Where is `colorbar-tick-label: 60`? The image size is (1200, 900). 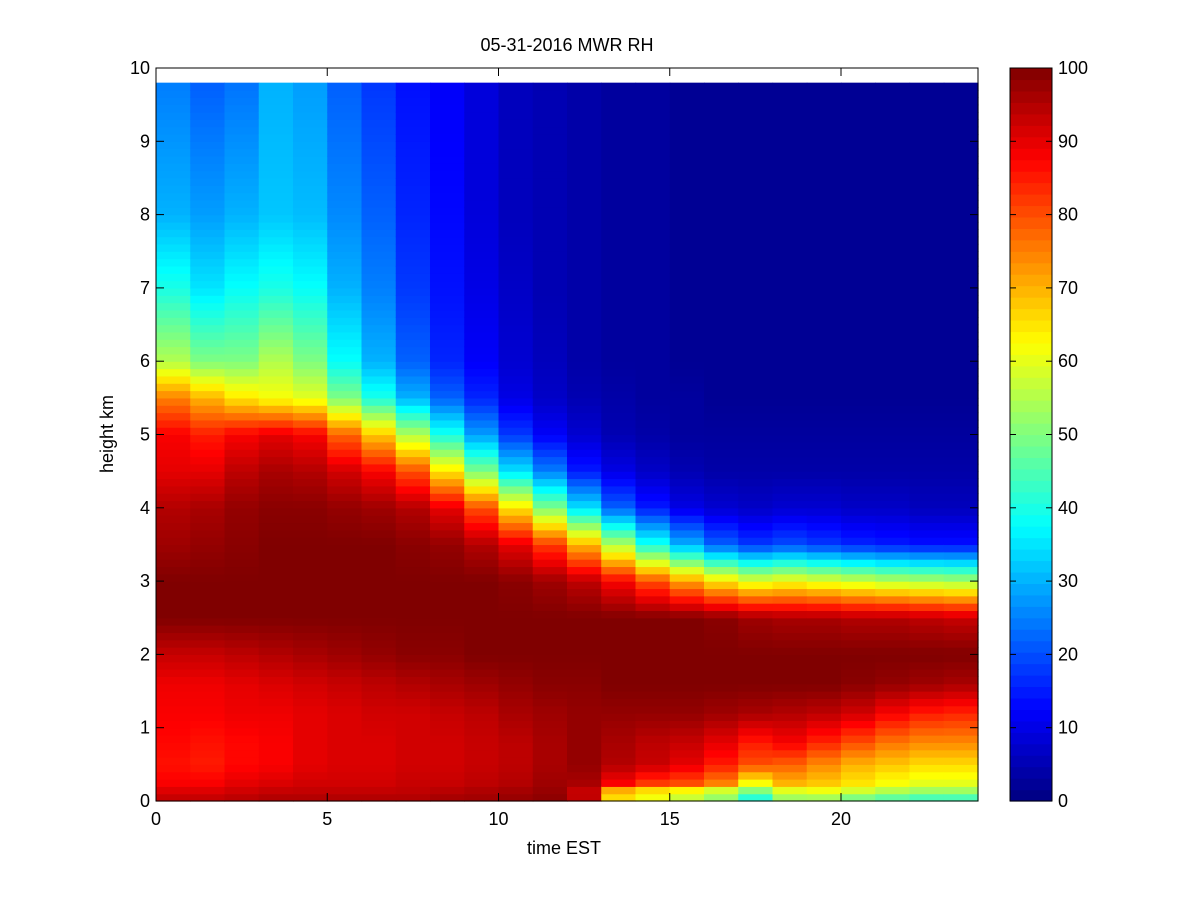
colorbar-tick-label: 60 is located at coordinates (1068, 361).